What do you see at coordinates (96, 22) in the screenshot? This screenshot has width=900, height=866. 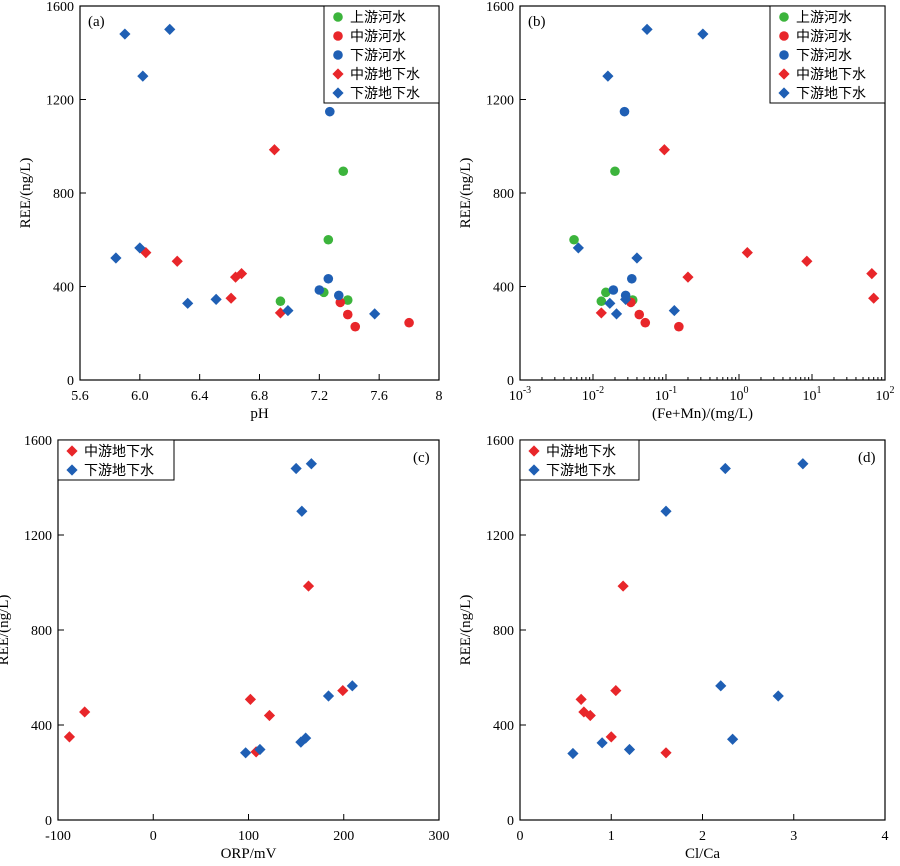 I see `panel-tag: (a)` at bounding box center [96, 22].